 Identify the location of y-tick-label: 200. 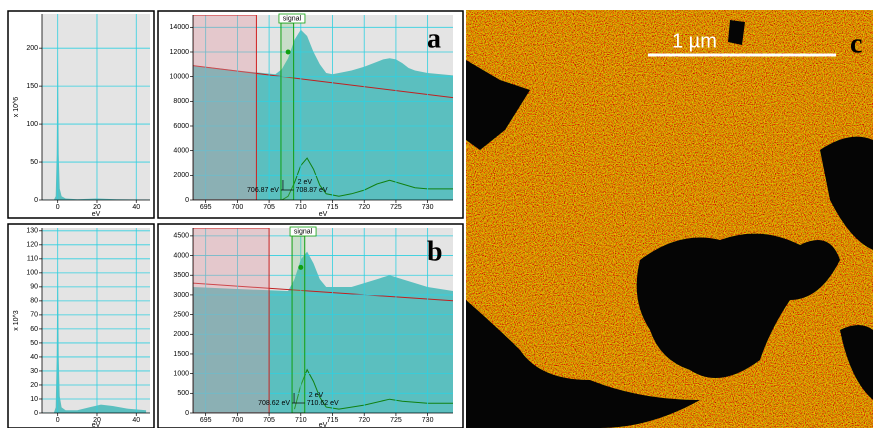
(32, 48).